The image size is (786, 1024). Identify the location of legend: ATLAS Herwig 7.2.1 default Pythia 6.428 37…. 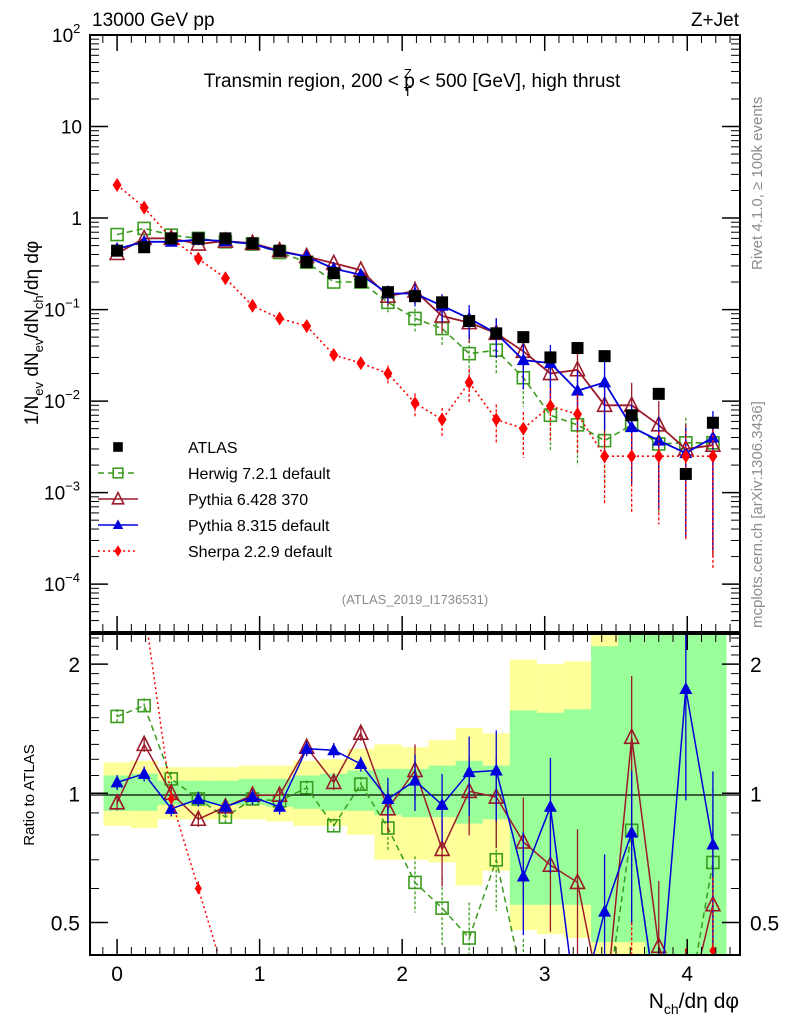
(215, 500).